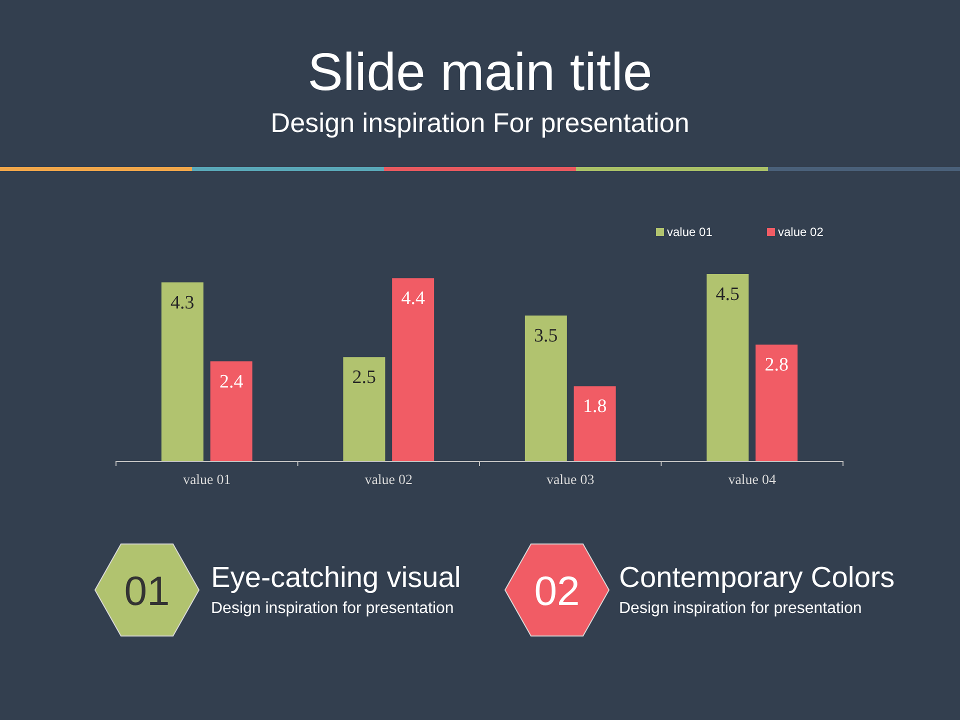 The image size is (960, 720). I want to click on data-label: 3.5, so click(546, 336).